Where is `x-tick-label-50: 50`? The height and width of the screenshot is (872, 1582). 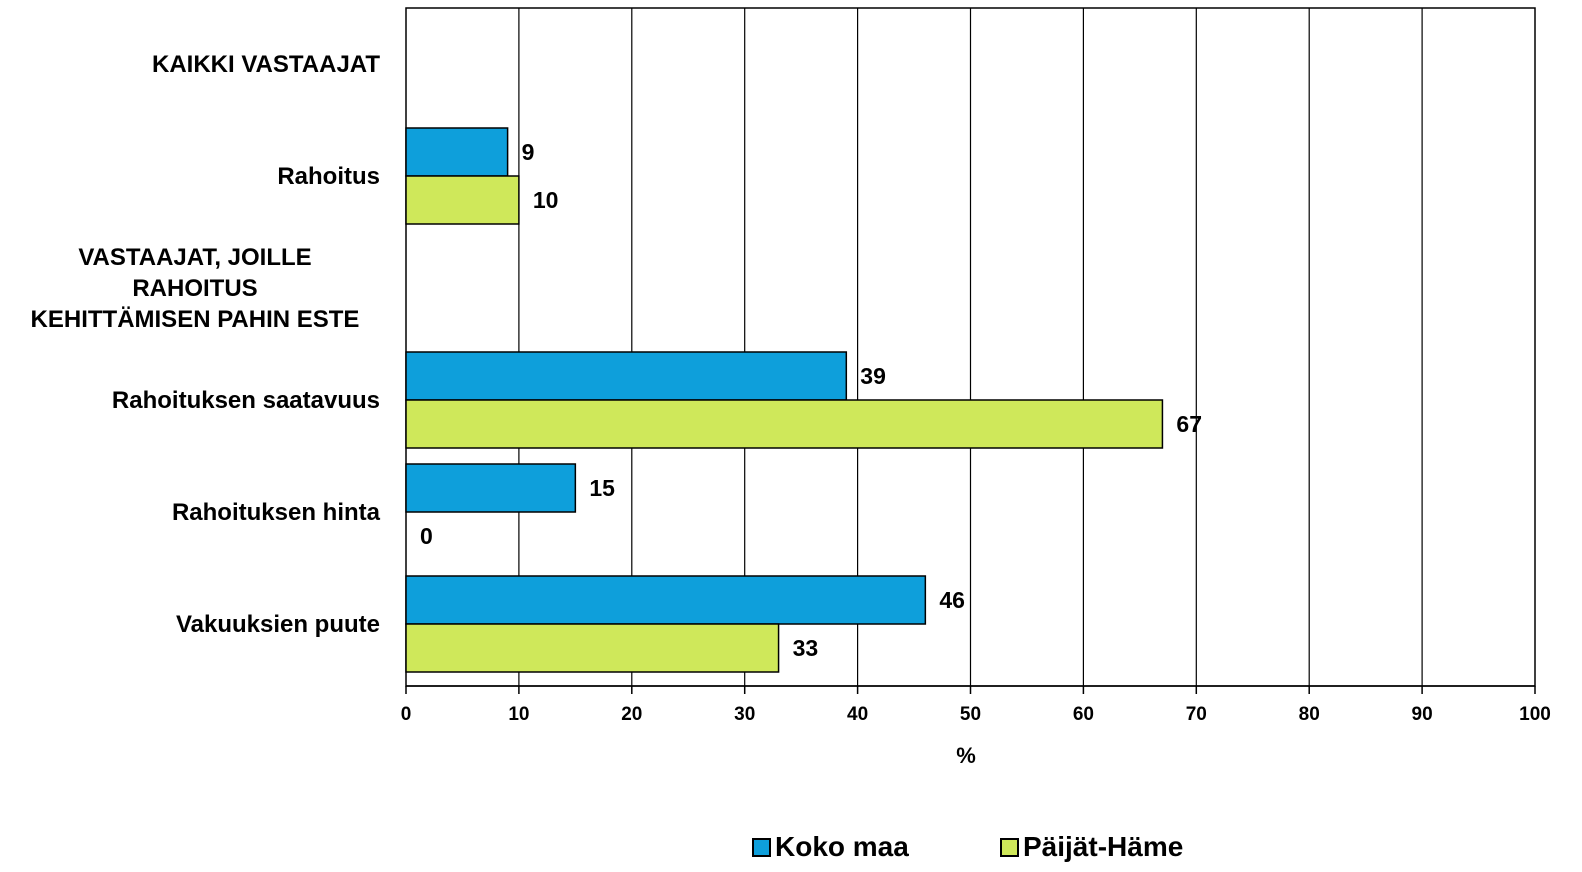
x-tick-label-50: 50 is located at coordinates (970, 714).